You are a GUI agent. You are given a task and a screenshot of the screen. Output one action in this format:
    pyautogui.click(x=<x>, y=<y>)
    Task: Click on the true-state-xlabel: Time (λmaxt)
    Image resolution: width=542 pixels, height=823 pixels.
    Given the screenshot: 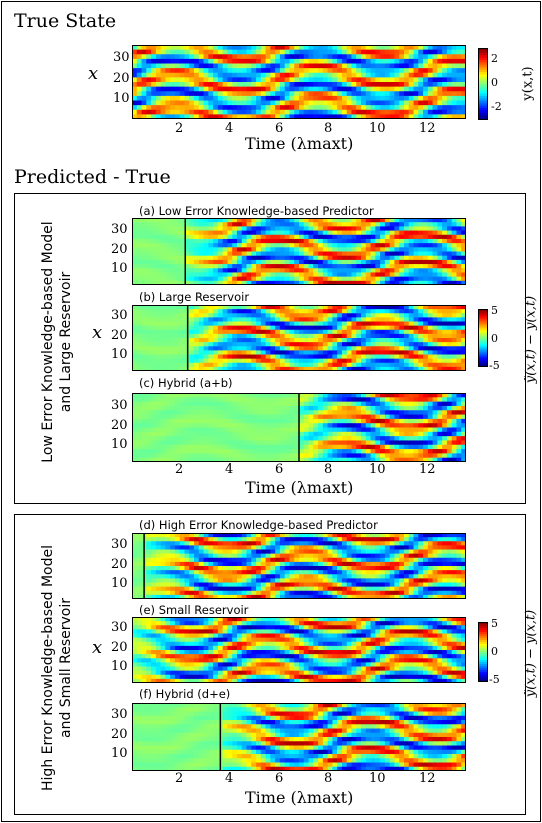 What is the action you would take?
    pyautogui.click(x=299, y=143)
    